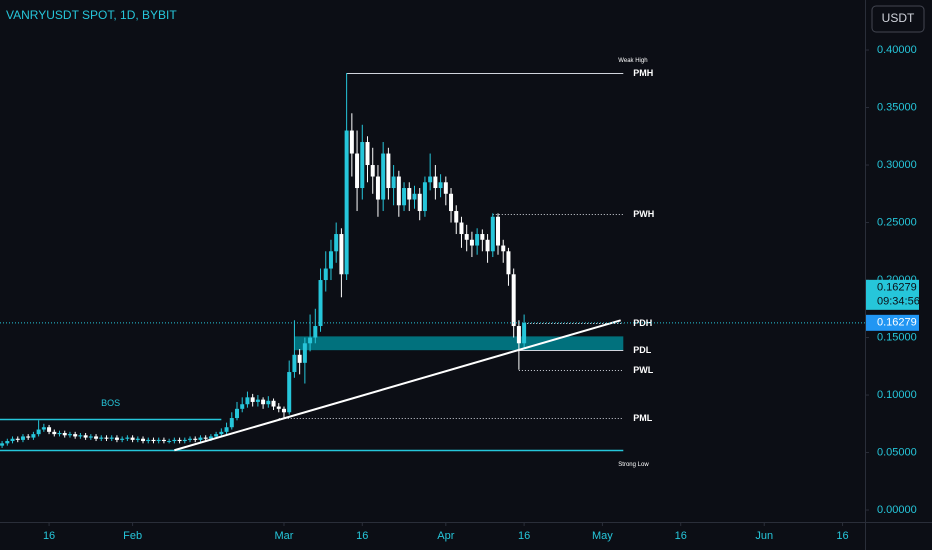  I want to click on currency-button, so click(898, 19).